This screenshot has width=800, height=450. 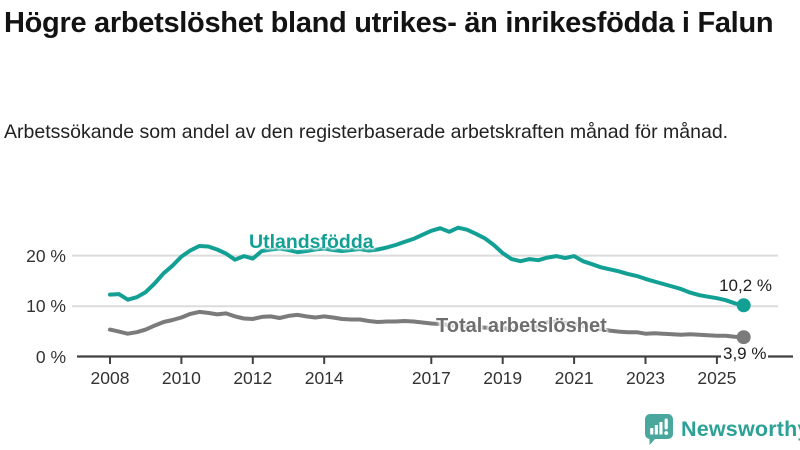 I want to click on x-tick-label: 2012, so click(x=253, y=378).